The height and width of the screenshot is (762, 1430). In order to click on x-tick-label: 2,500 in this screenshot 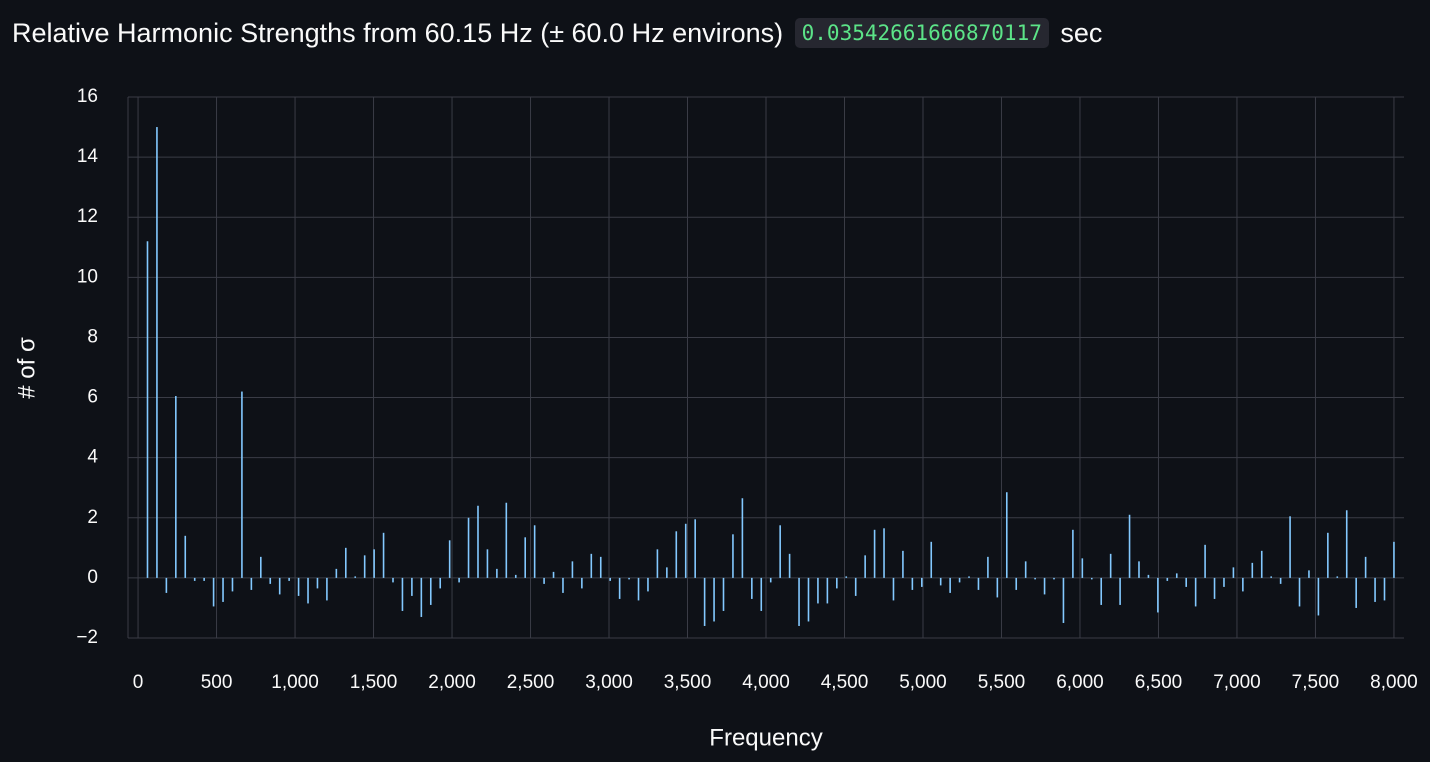, I will do `click(531, 682)`.